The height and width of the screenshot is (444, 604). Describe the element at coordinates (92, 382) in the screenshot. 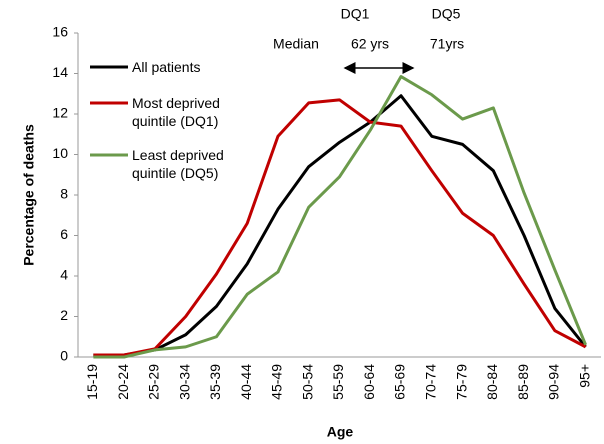

I see `x-tick-label: 15-19` at that location.